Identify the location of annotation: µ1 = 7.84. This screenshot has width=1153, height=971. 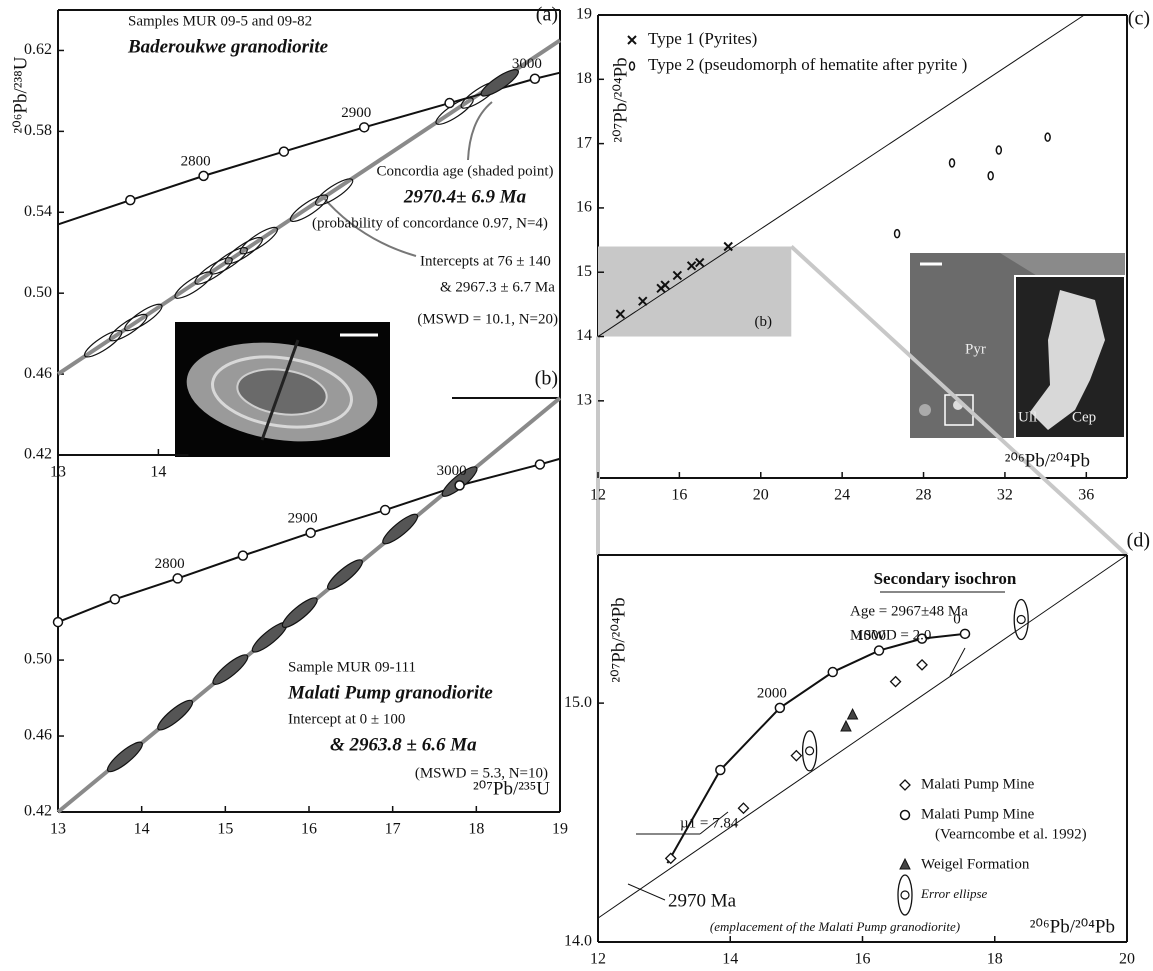
(709, 823).